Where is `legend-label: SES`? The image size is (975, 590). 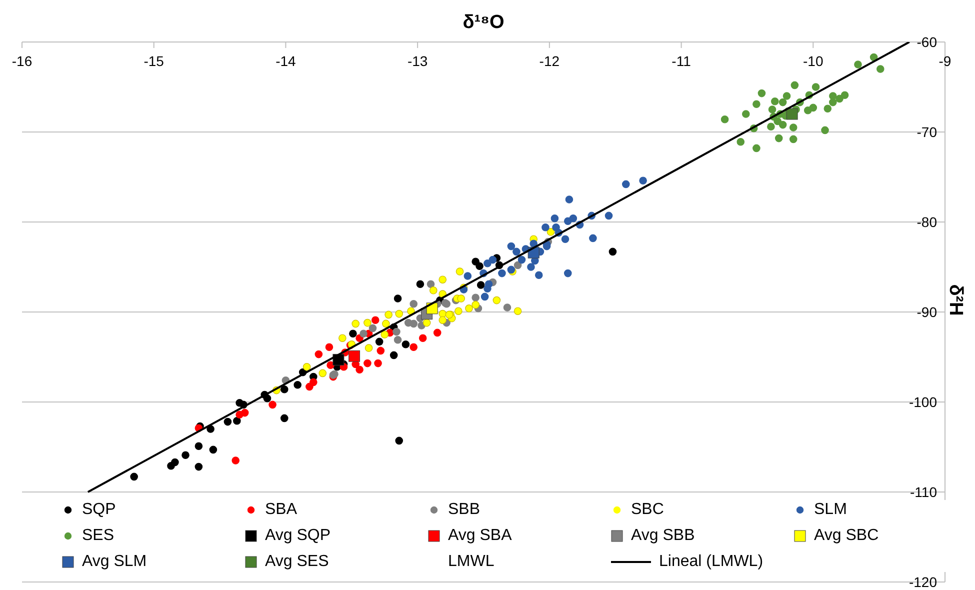
legend-label: SES is located at coordinates (98, 536).